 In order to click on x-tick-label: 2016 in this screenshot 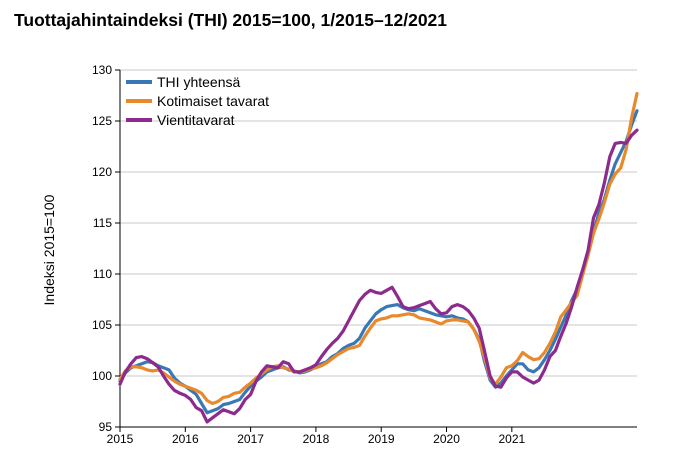, I will do `click(185, 439)`.